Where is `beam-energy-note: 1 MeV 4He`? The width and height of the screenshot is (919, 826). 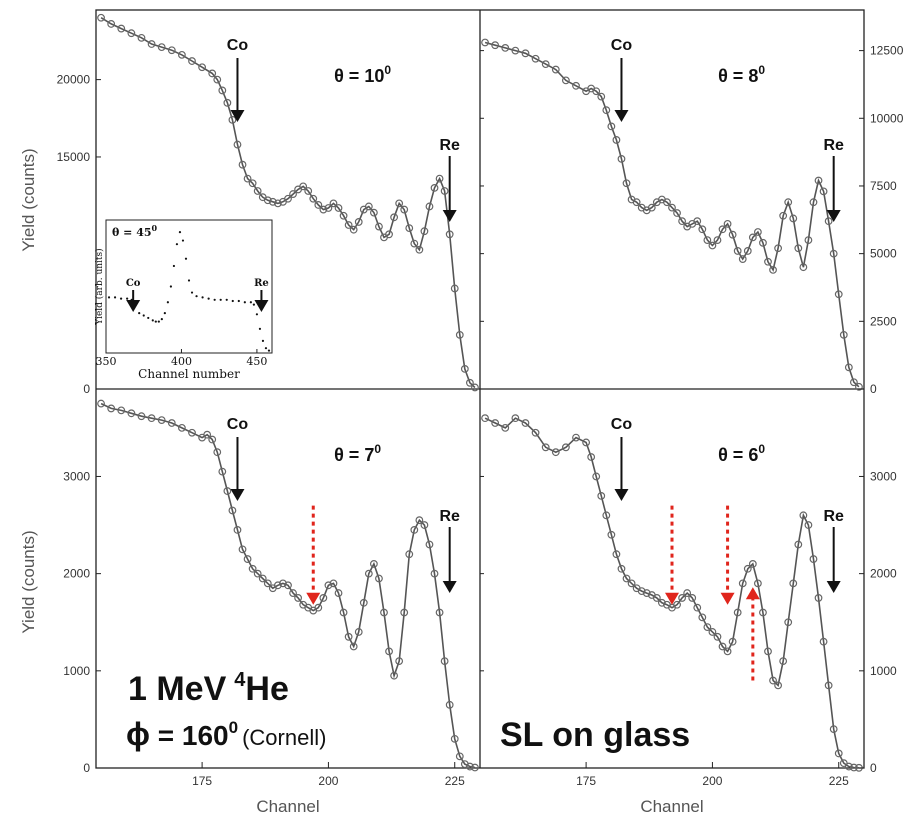
beam-energy-note: 1 MeV 4He is located at coordinates (208, 688).